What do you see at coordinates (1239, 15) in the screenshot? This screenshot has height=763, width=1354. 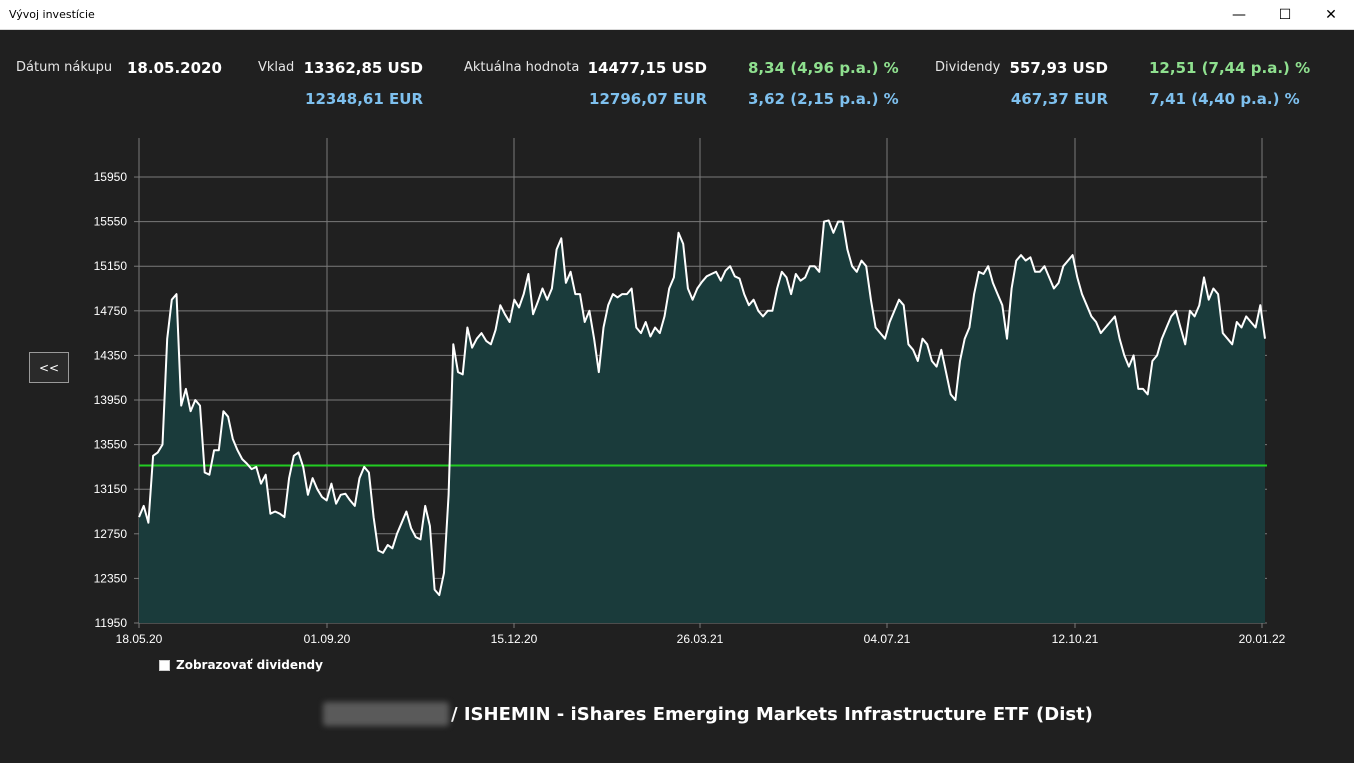 I see `minimize-icon: —` at bounding box center [1239, 15].